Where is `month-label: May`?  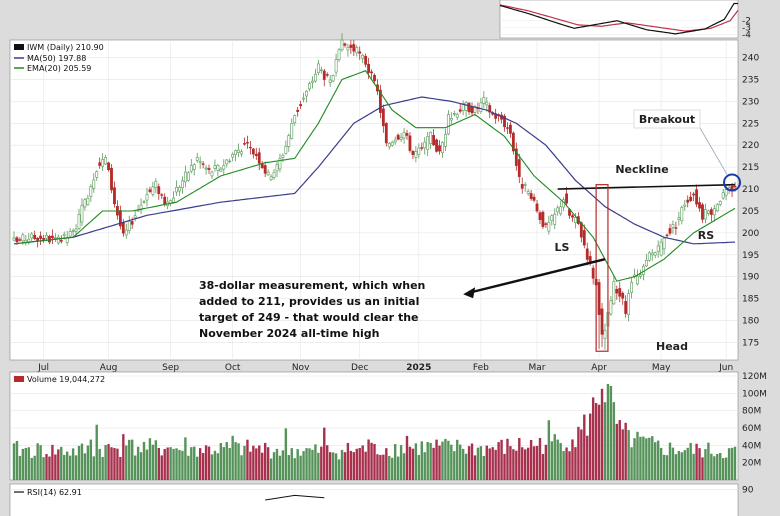
month-label: May is located at coordinates (661, 368).